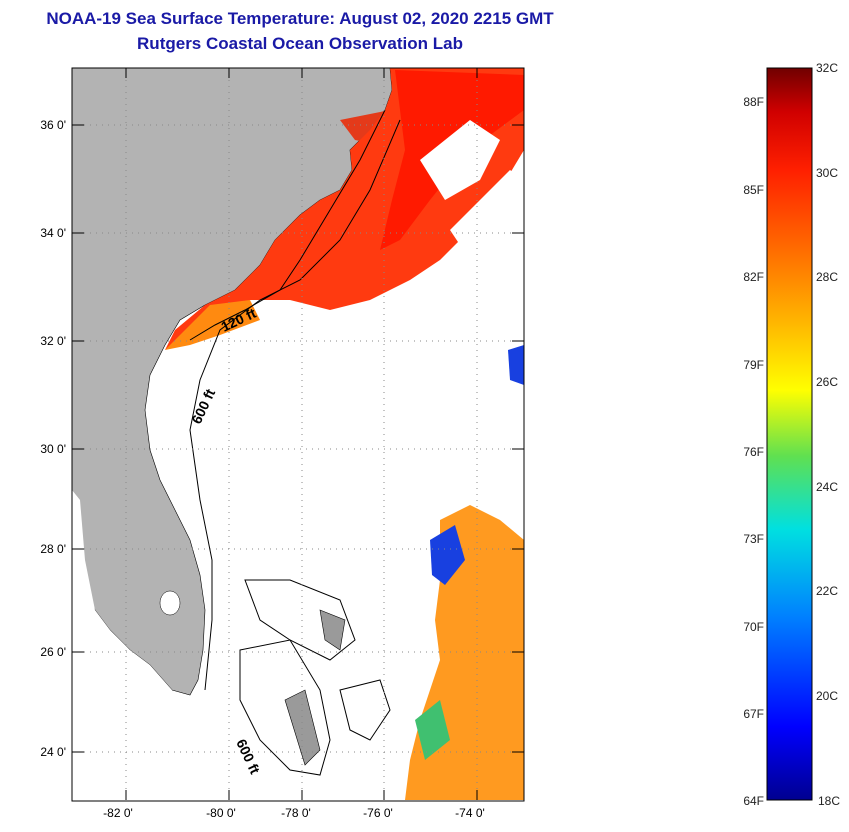 Image resolution: width=849 pixels, height=832 pixels. Describe the element at coordinates (53, 233) in the screenshot. I see `lat-tick: 34 0'` at that location.